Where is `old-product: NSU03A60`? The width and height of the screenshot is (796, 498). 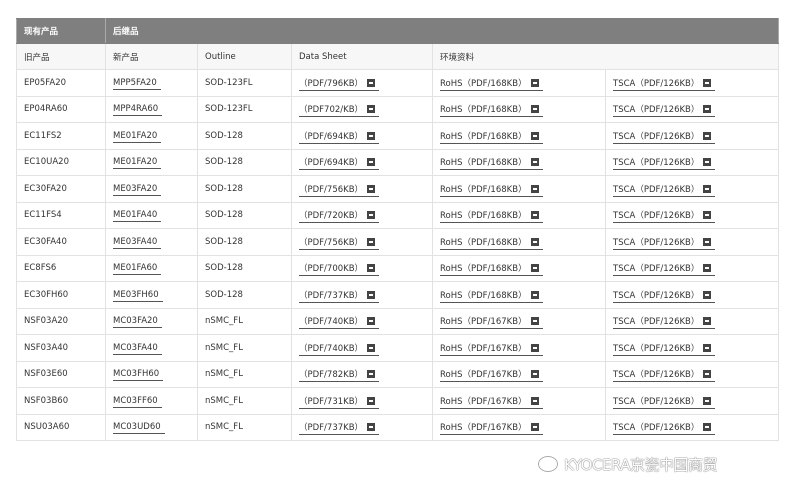 old-product: NSU03A60 is located at coordinates (61, 427).